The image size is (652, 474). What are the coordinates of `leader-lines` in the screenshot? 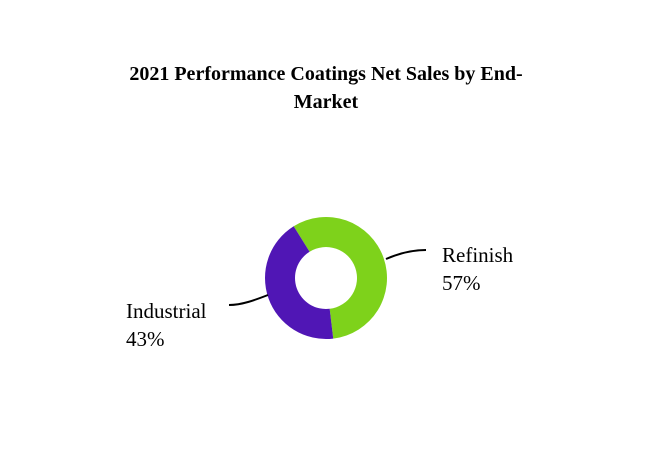 It's located at (327, 277).